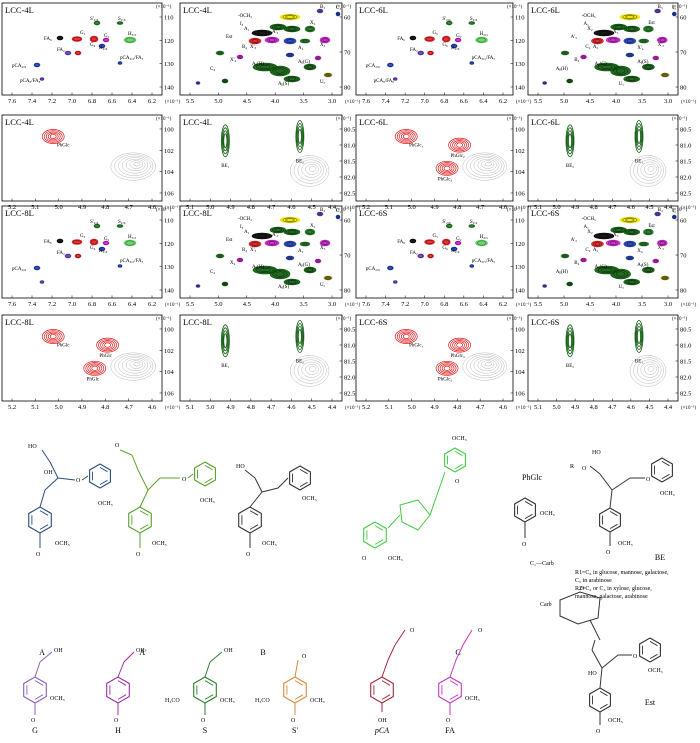 The width and height of the screenshot is (700, 743). Describe the element at coordinates (301, 251) in the screenshot. I see `peak-label: A₂` at that location.